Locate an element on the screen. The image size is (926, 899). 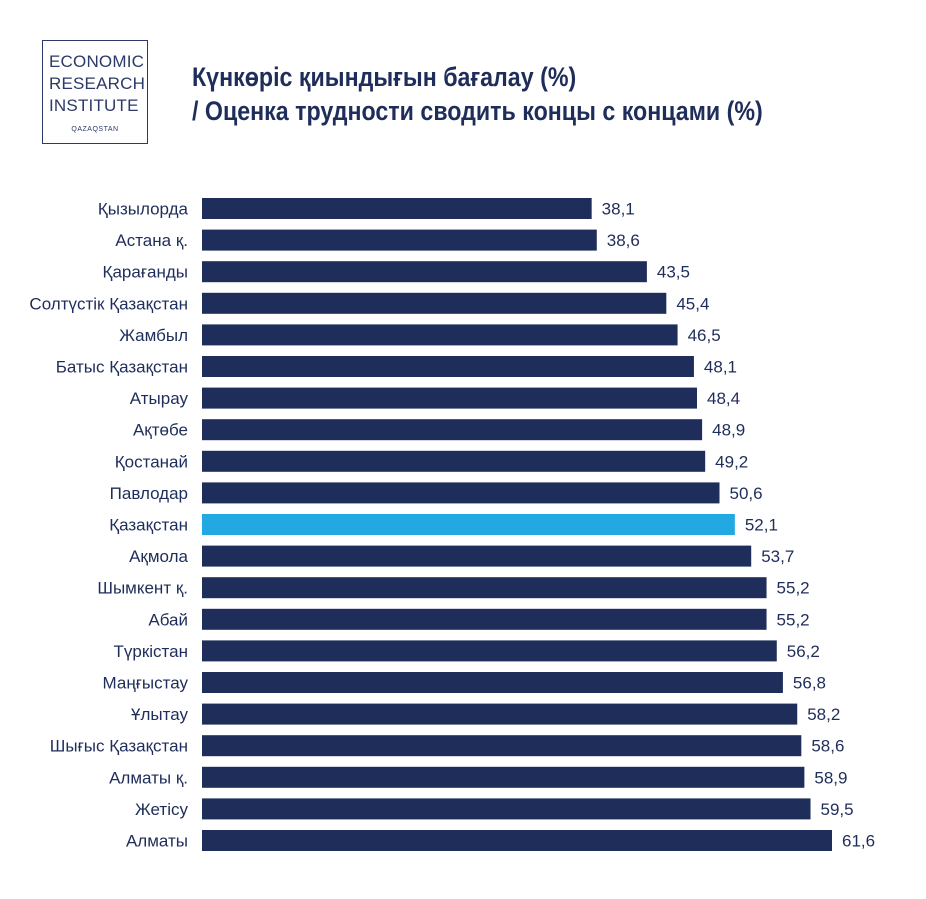
value-label: 46,5 is located at coordinates (704, 335).